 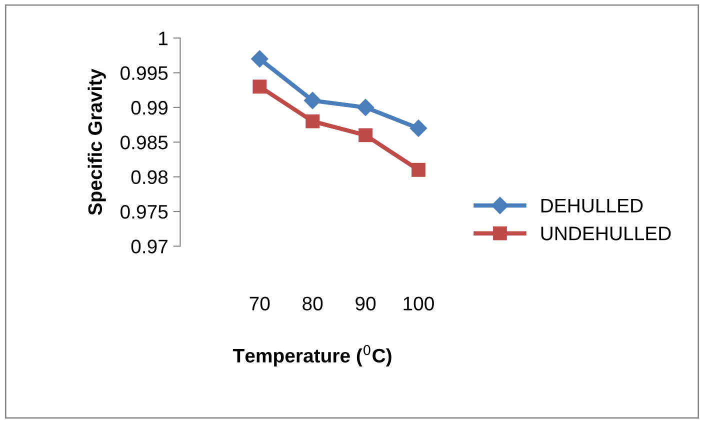 What do you see at coordinates (312, 303) in the screenshot?
I see `x-tick-label: 80` at bounding box center [312, 303].